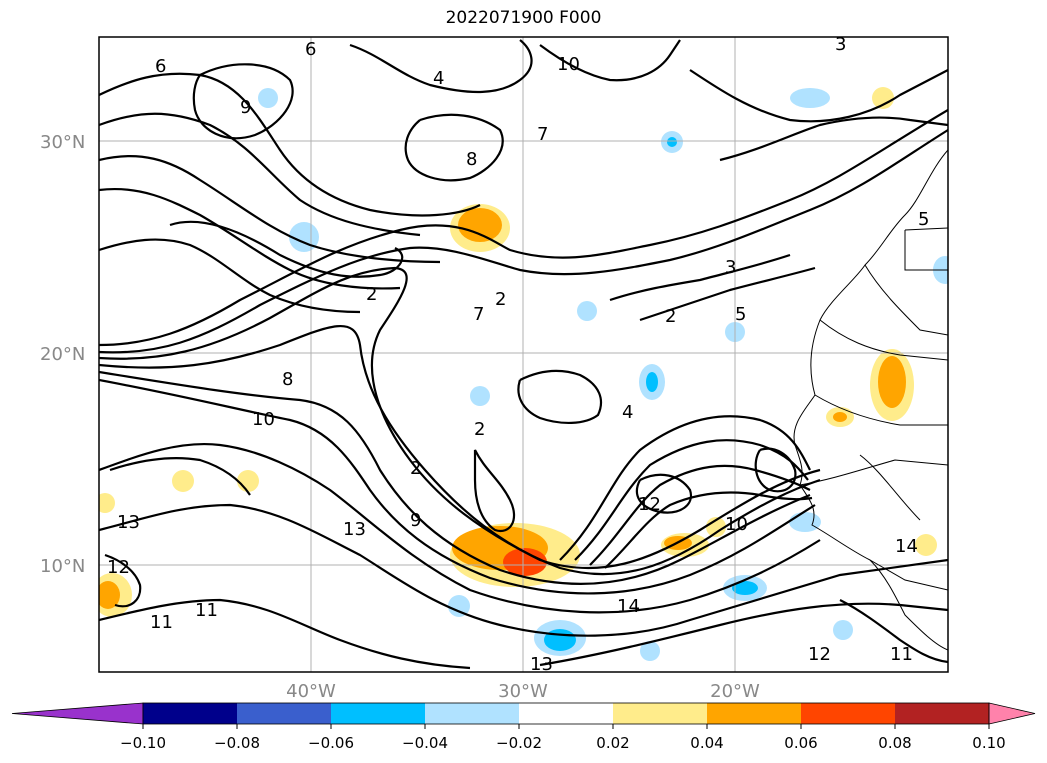 The image size is (1047, 763). Describe the element at coordinates (800, 743) in the screenshot. I see `colorbar-tick-label: 0.06` at that location.